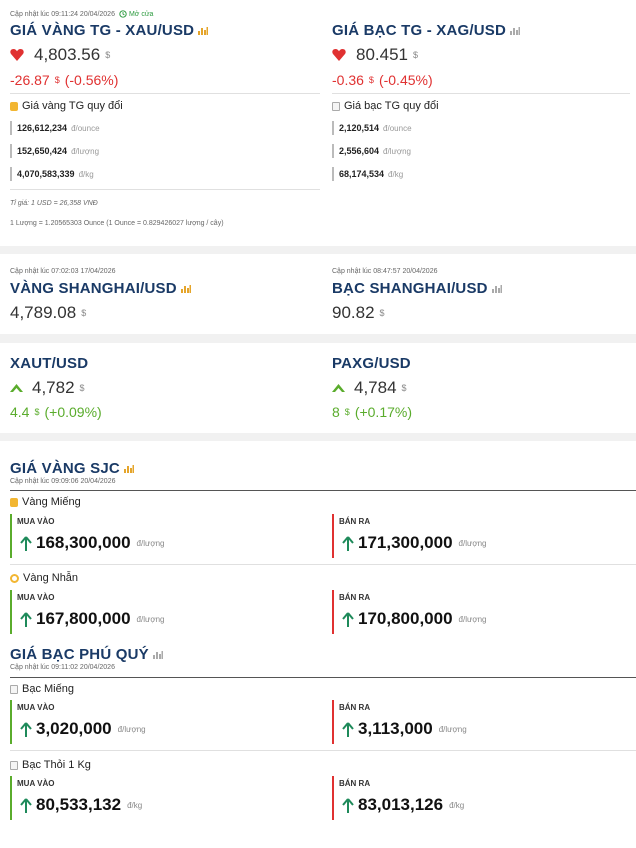 This screenshot has height=848, width=636. What do you see at coordinates (55, 128) in the screenshot?
I see `conv-row: 126,612,234 đ/ounce` at bounding box center [55, 128].